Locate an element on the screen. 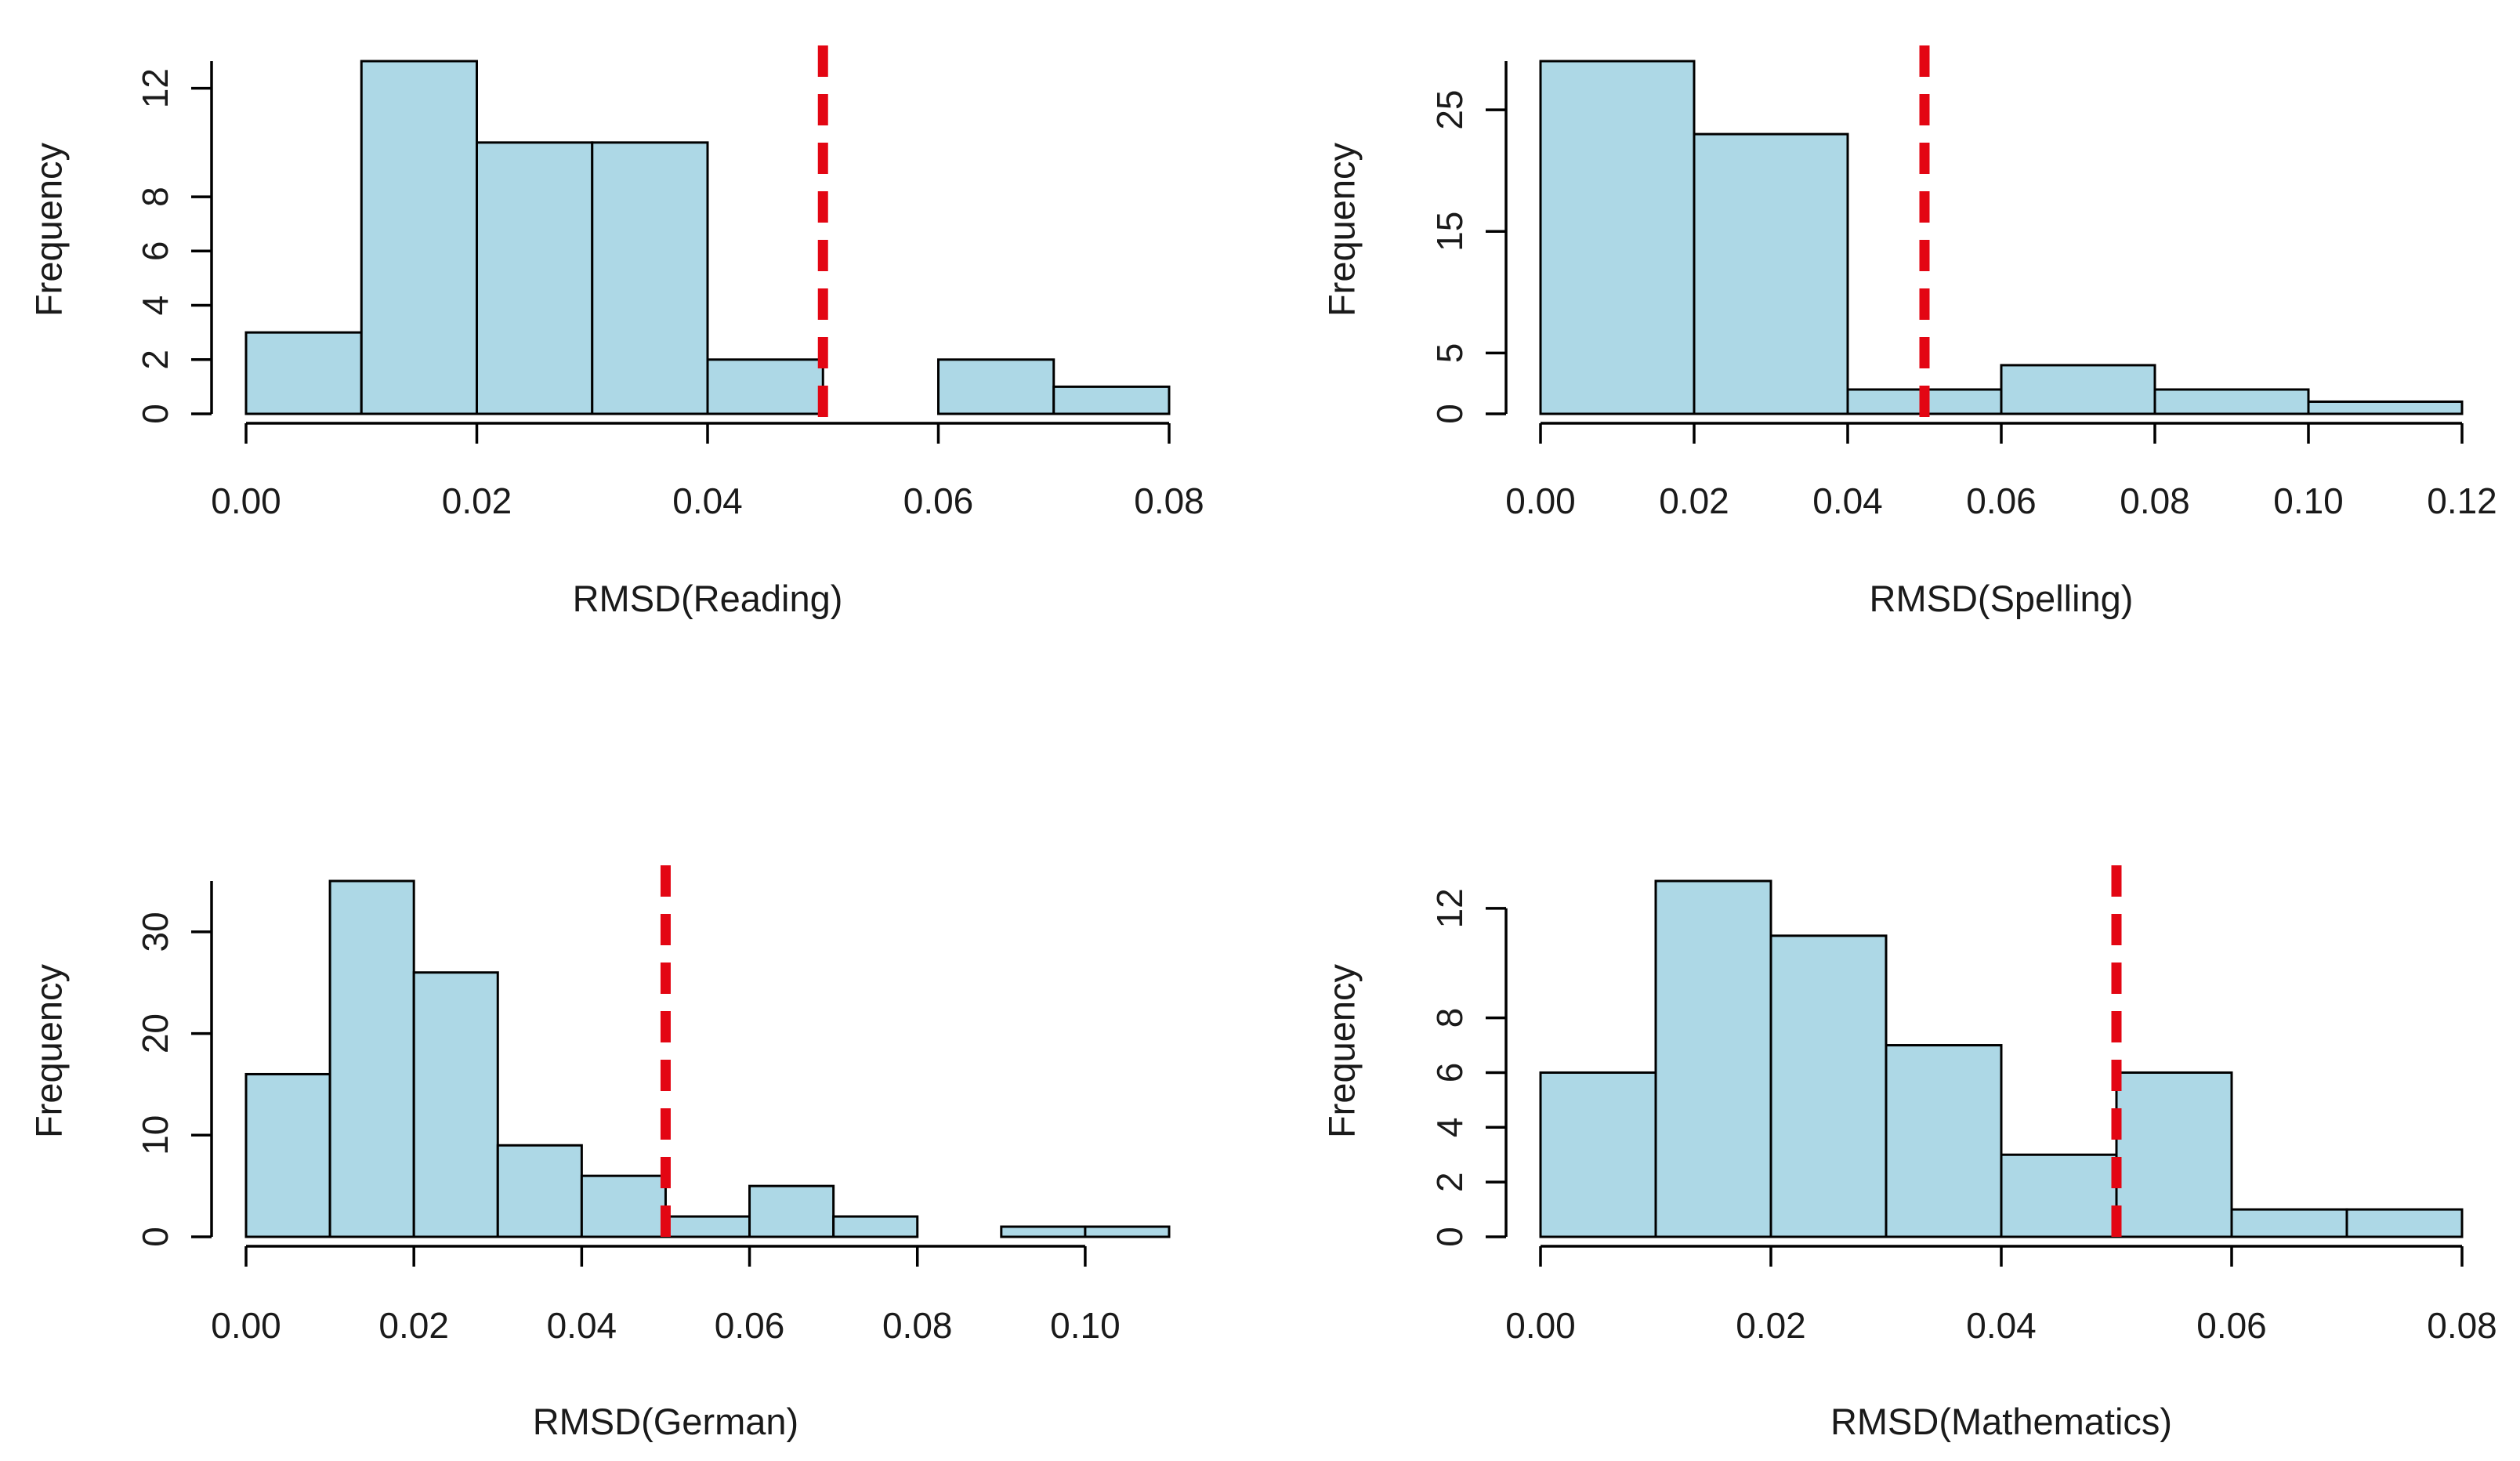 The image size is (2520, 1461). x-axis-title: RMSD(Spelling) is located at coordinates (2002, 598).